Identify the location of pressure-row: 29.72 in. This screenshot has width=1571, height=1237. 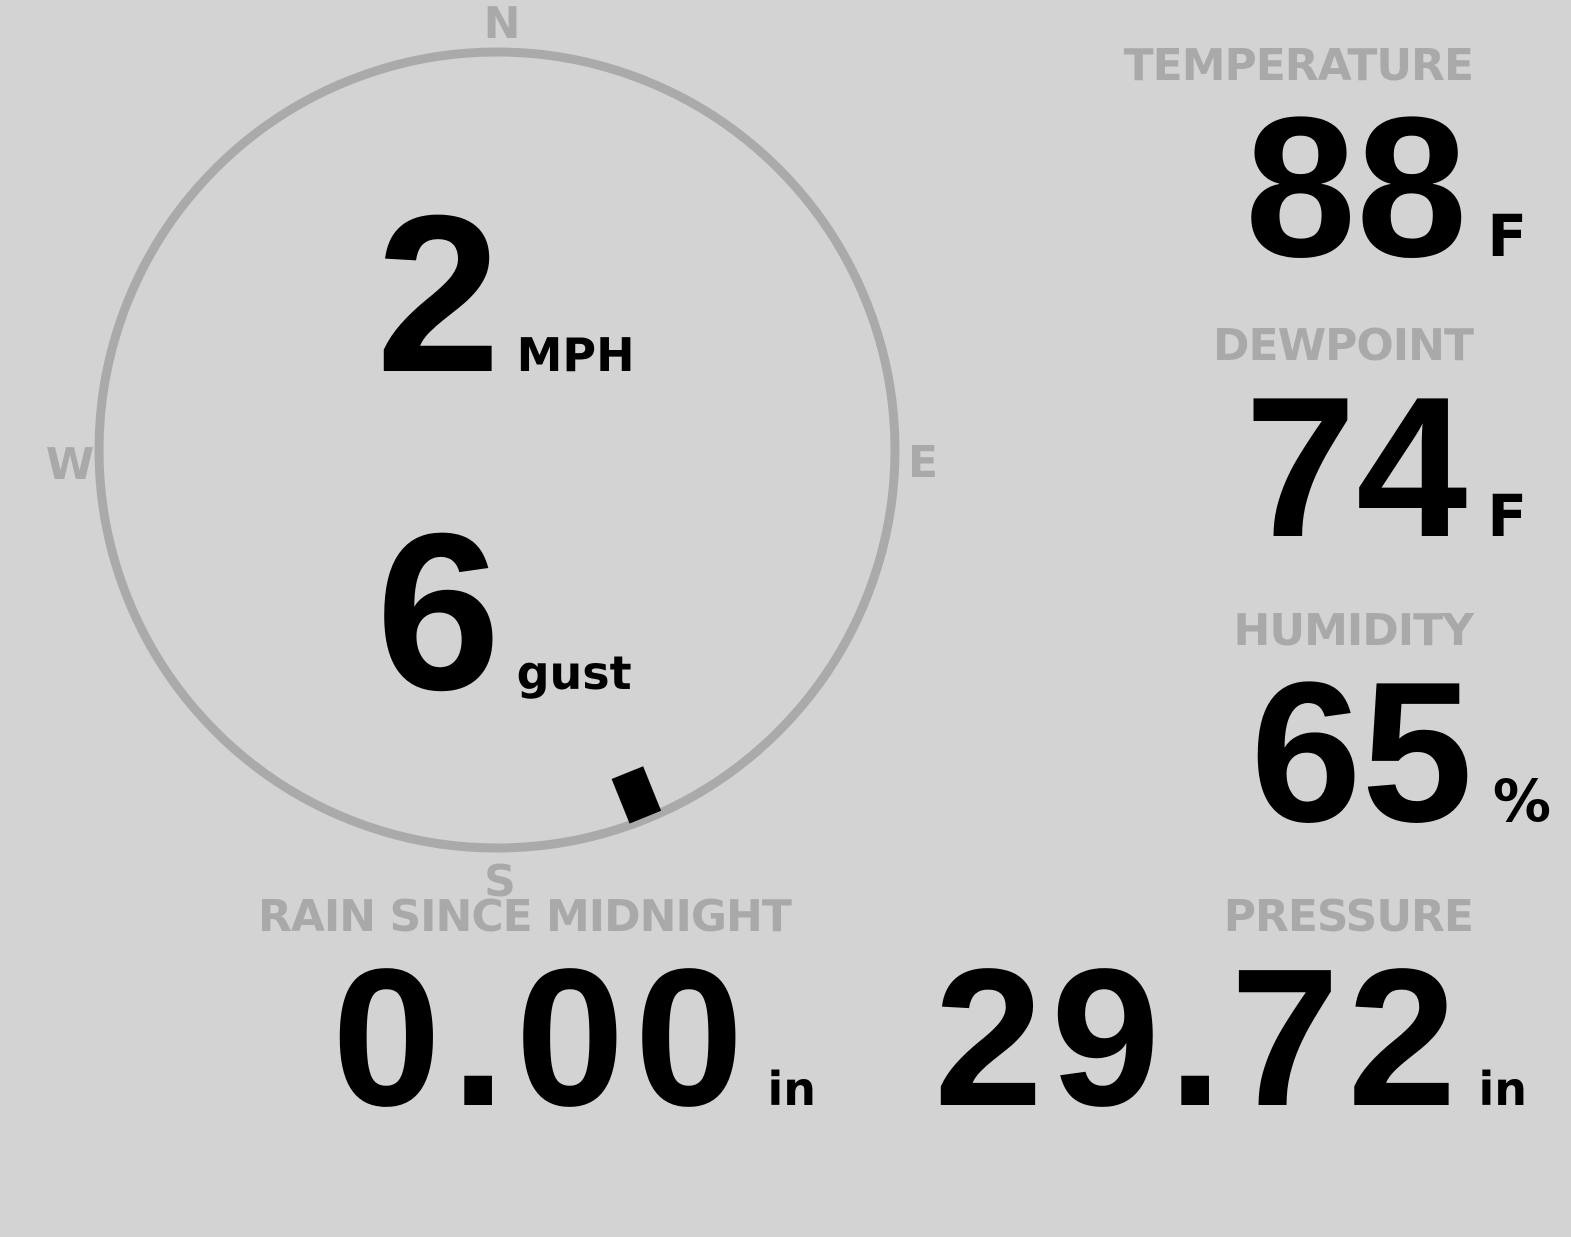
(1230, 1038).